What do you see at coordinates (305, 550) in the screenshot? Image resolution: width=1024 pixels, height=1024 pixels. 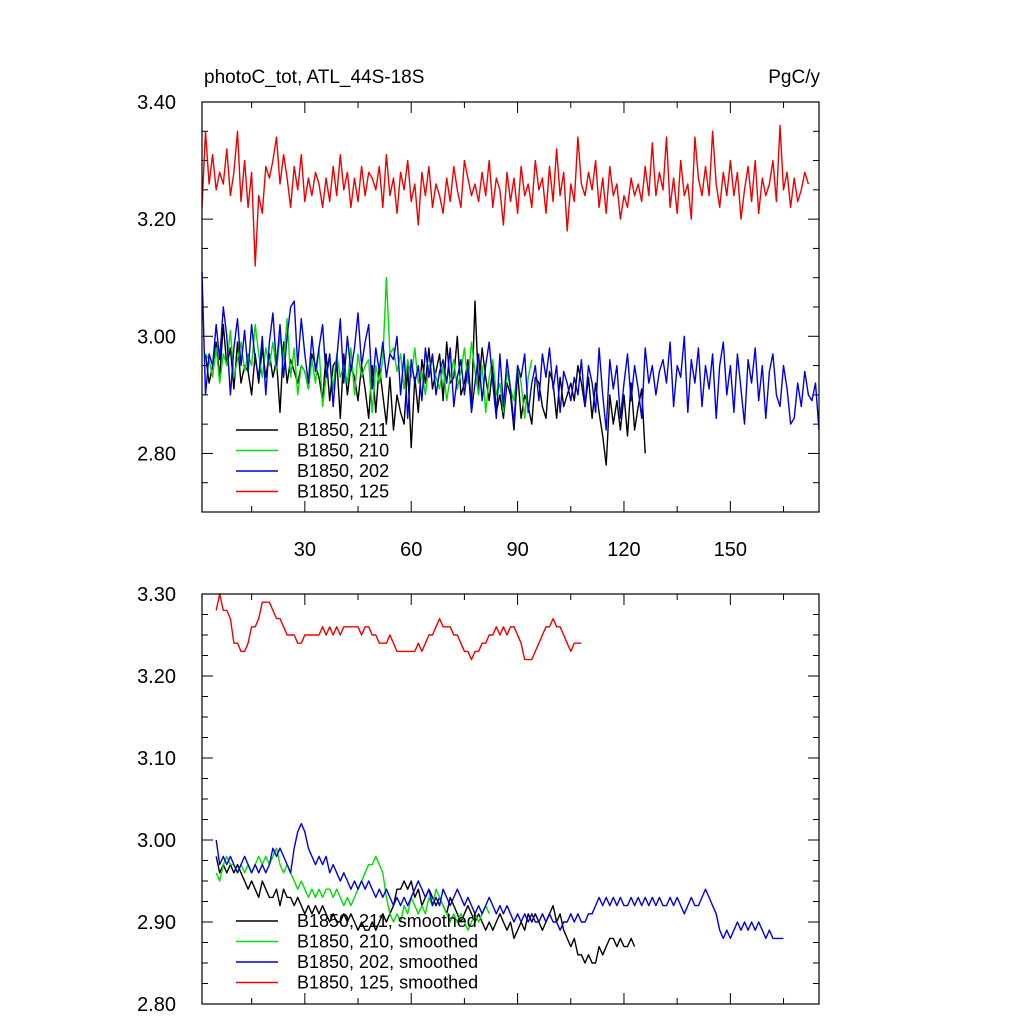 I see `x-tick-label: 30` at bounding box center [305, 550].